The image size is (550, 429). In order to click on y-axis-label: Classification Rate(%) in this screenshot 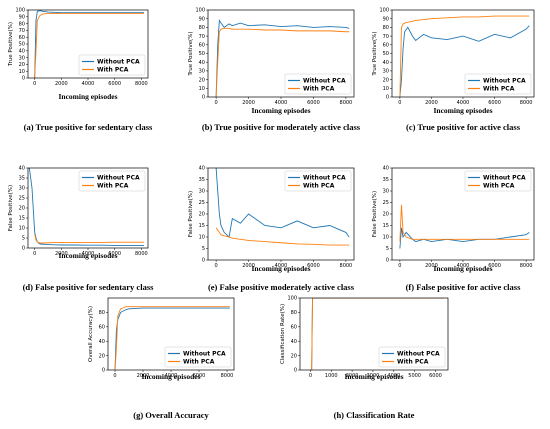, I will do `click(283, 334)`.